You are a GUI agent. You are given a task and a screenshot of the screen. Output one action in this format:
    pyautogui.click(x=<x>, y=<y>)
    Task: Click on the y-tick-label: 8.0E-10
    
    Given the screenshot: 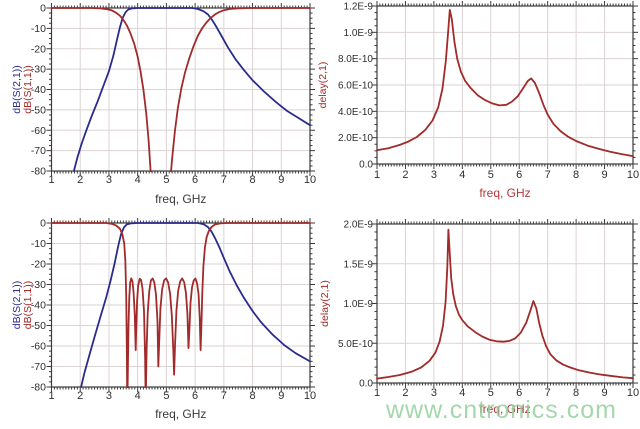 What is the action you would take?
    pyautogui.click(x=355, y=59)
    